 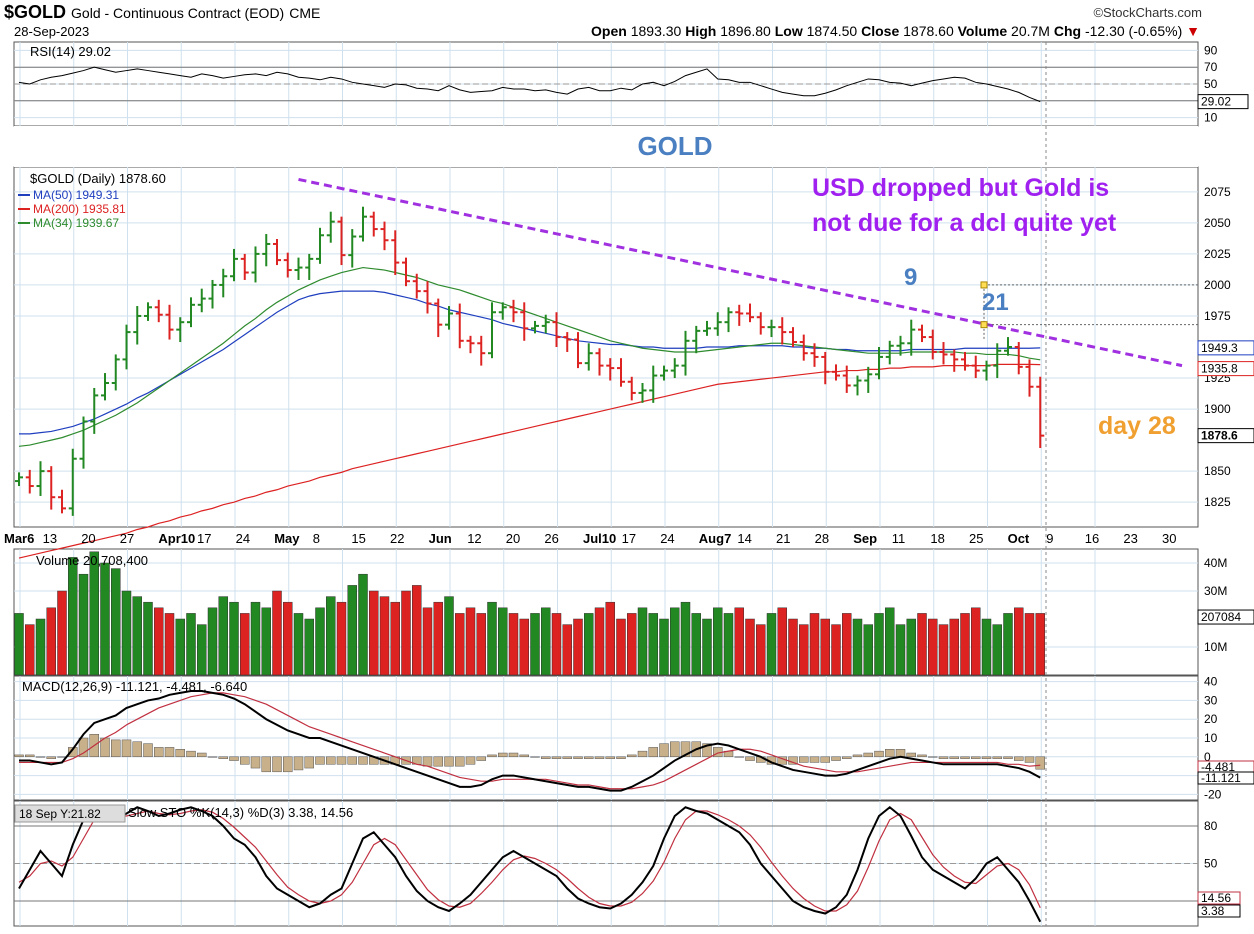 I want to click on stoch-k-line, so click(x=530, y=864).